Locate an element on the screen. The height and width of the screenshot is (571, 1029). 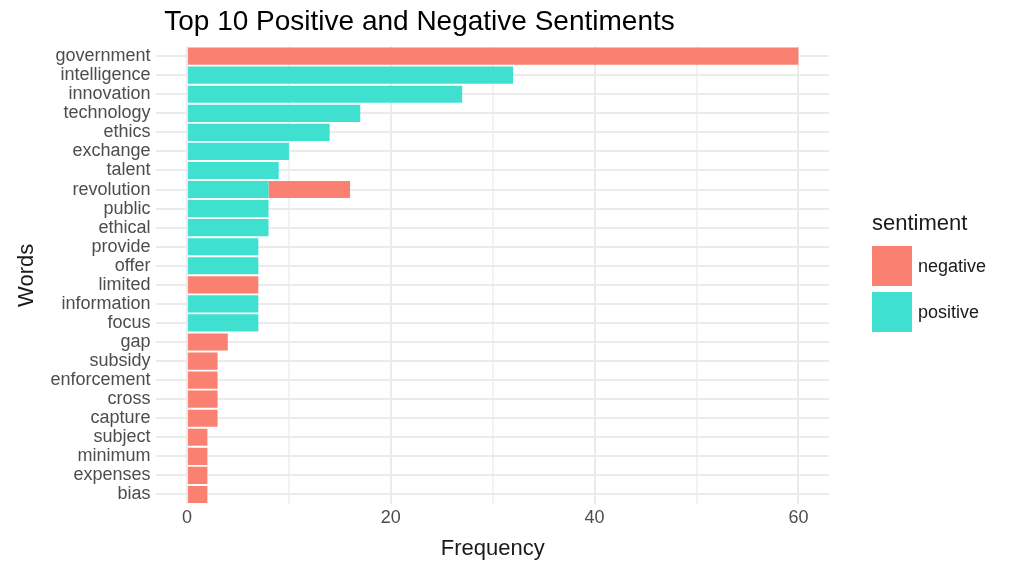
legend-label: negative is located at coordinates (952, 266).